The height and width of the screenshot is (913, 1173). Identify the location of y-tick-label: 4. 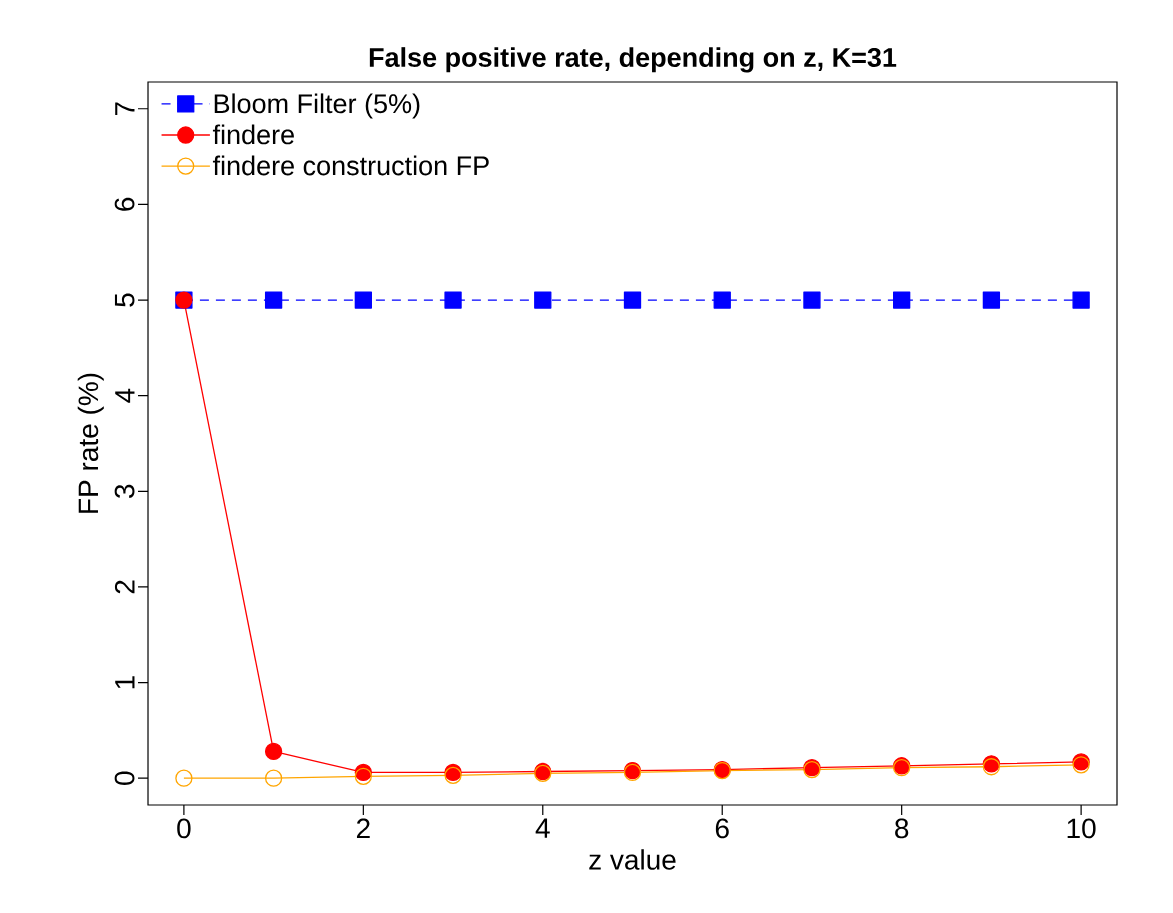
(125, 395).